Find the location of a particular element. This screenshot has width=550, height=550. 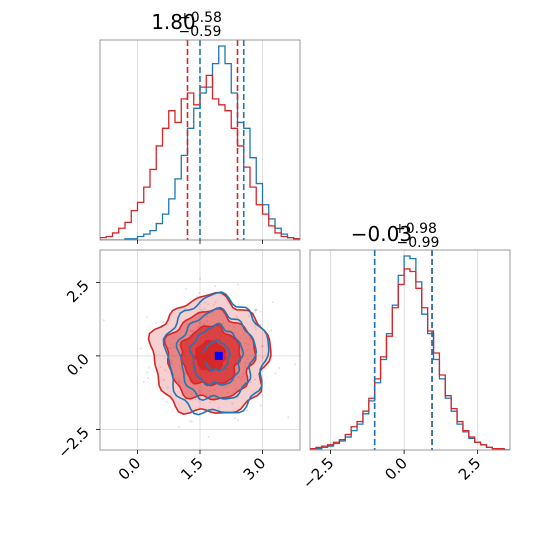

joint-x-tick-label: 1.5 is located at coordinates (192, 469).